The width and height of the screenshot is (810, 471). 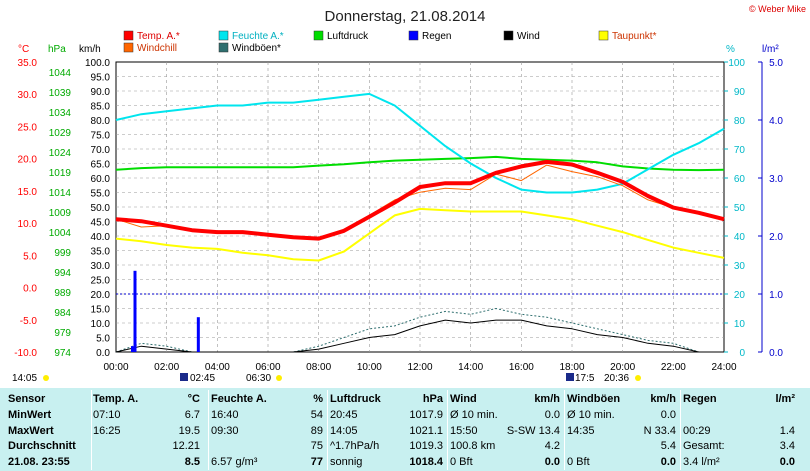 What do you see at coordinates (101, 208) in the screenshot?
I see `tick-kmh: 50.0` at bounding box center [101, 208].